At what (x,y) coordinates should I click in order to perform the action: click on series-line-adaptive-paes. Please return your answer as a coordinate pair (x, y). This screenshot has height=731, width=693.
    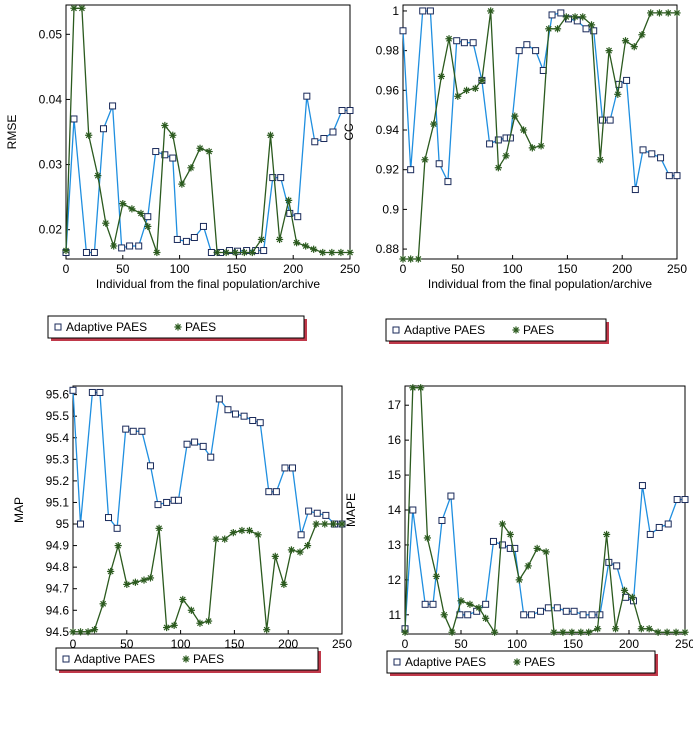
    Looking at the image, I should click on (539, 100).